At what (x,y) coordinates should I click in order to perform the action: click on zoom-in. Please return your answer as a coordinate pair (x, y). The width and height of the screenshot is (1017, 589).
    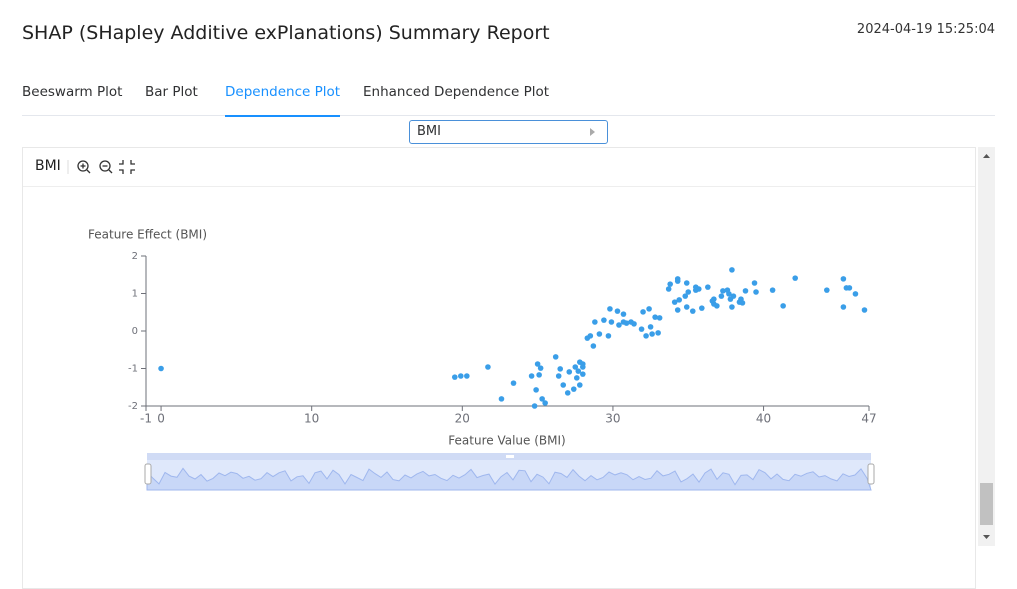
    Looking at the image, I should click on (84, 167).